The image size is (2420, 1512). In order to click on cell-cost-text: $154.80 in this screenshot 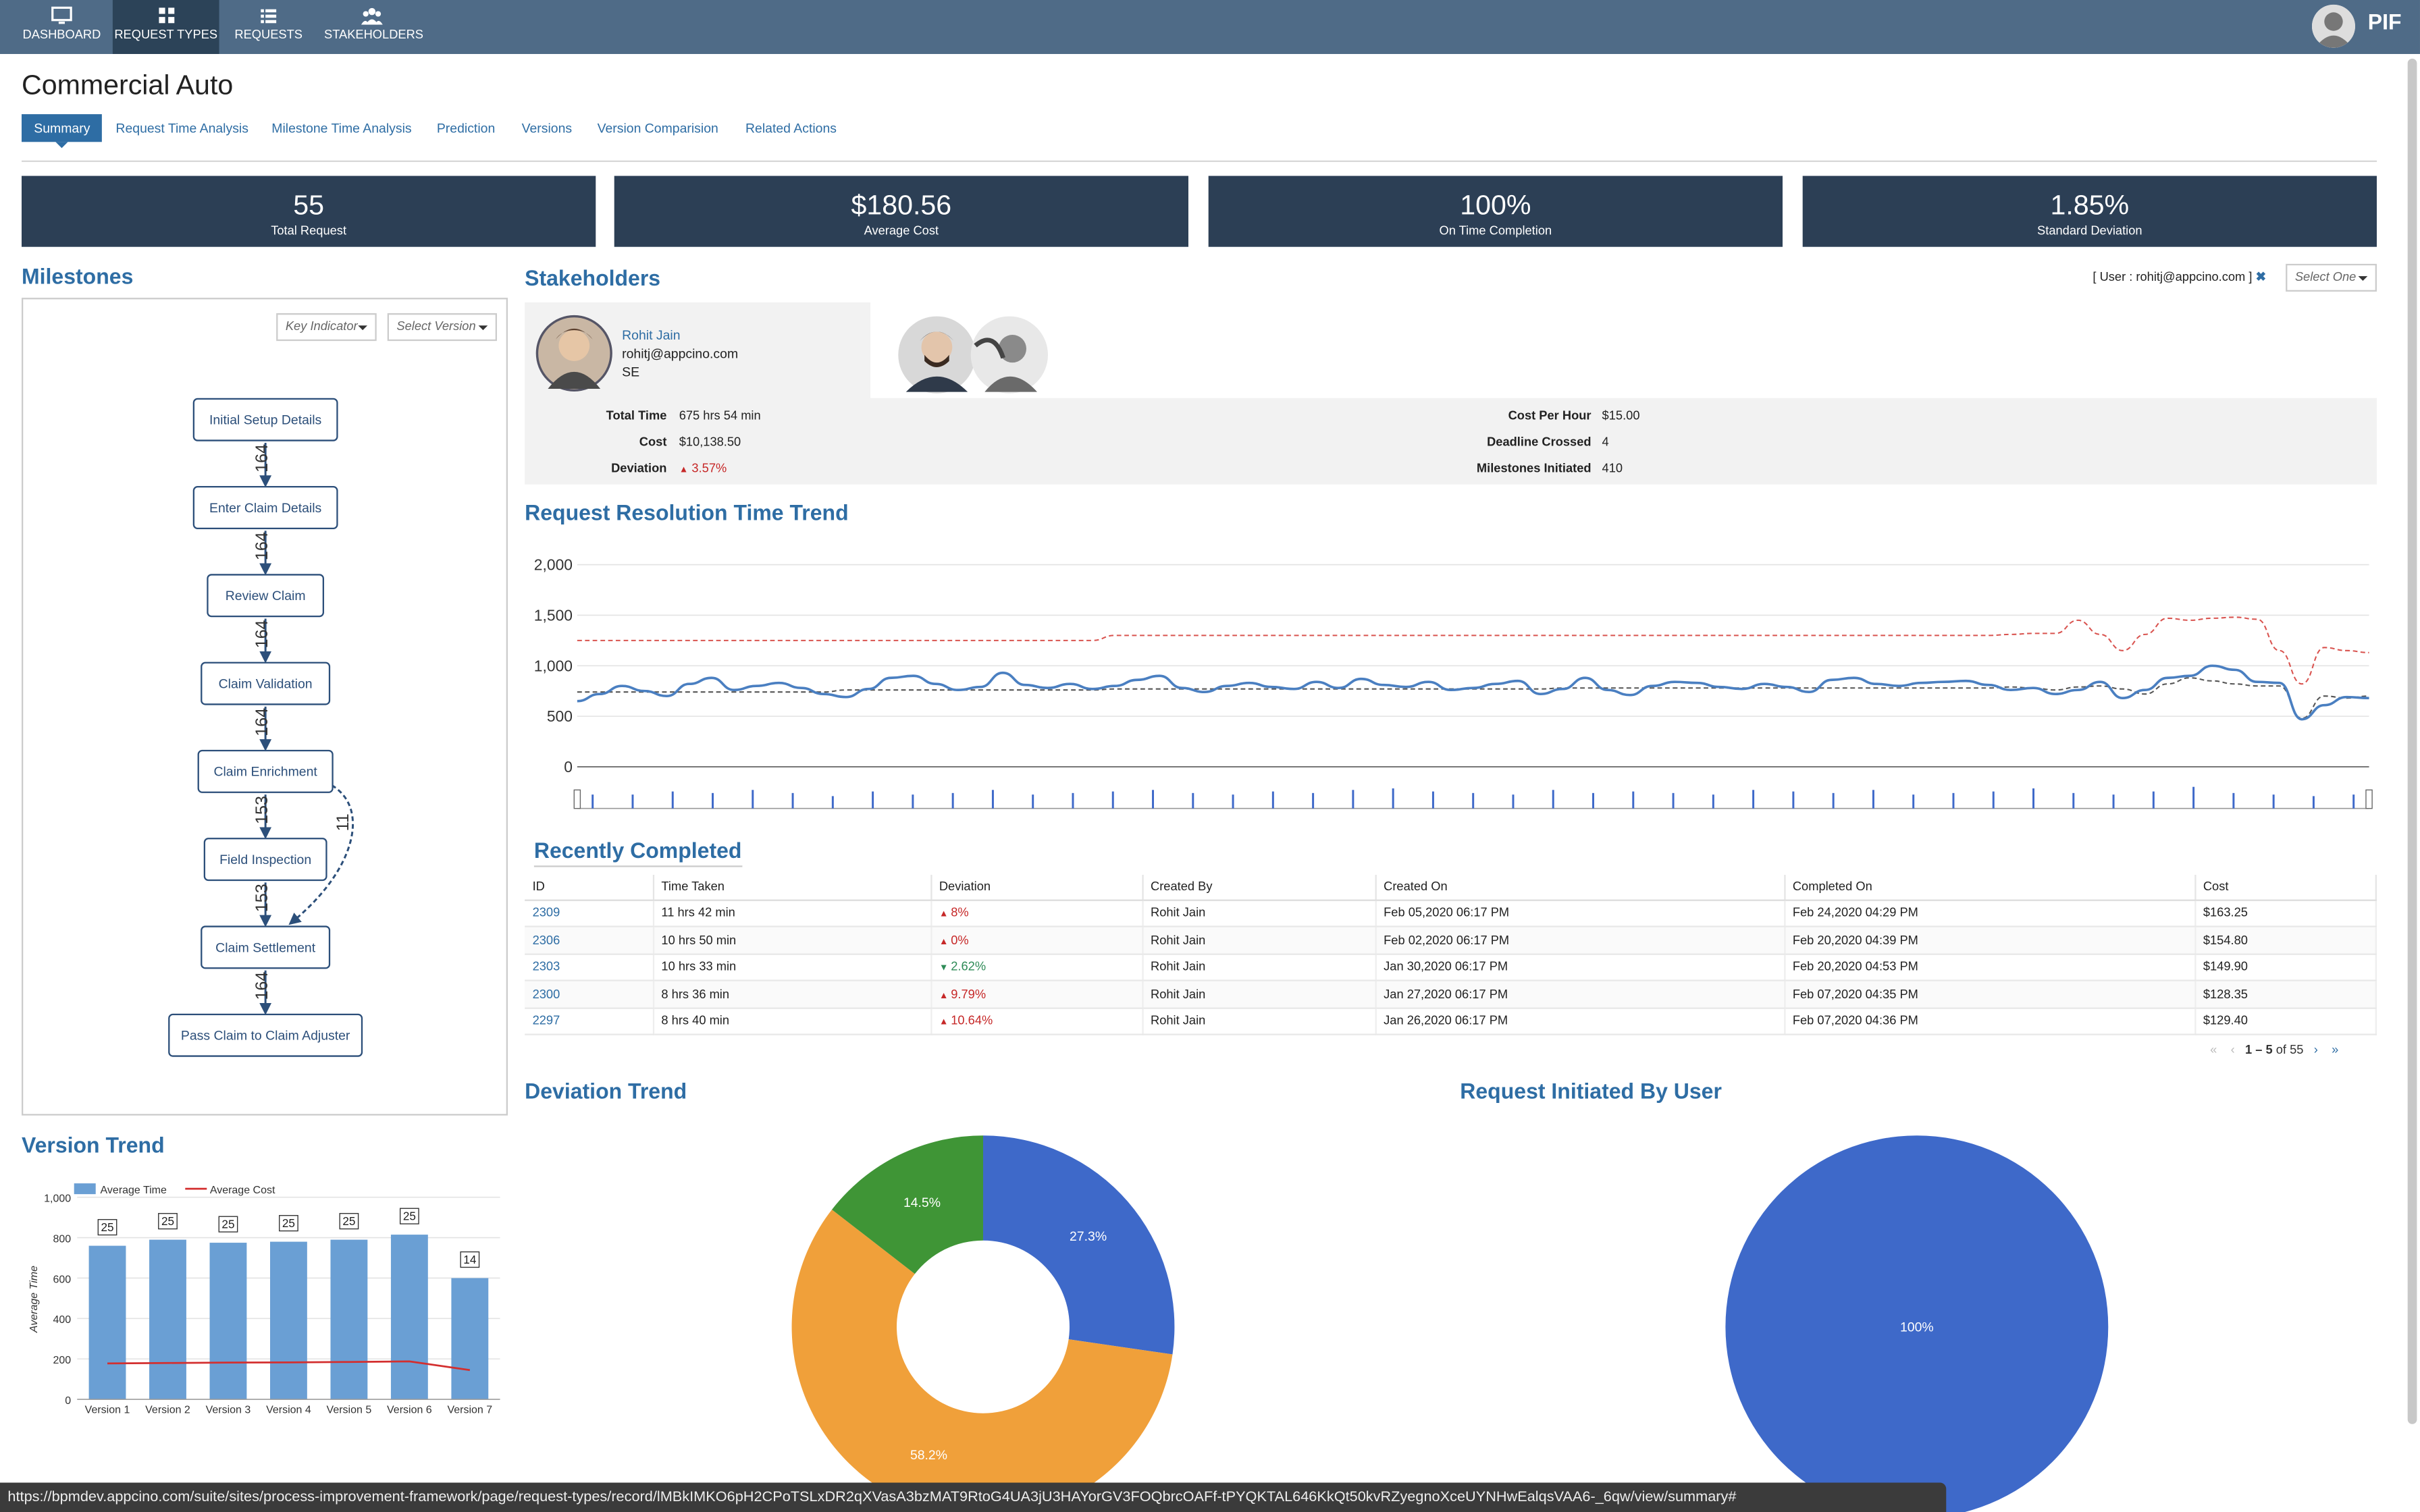, I will do `click(2225, 940)`.